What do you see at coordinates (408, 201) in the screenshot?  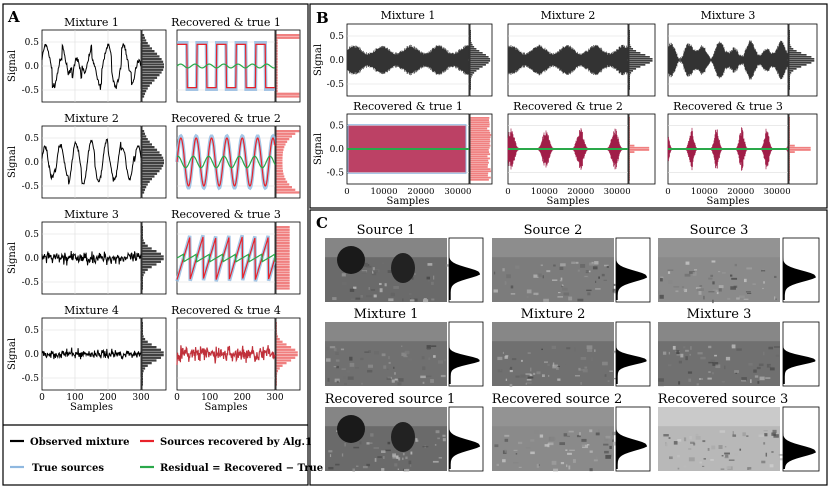 I see `x-axis-label: Samples` at bounding box center [408, 201].